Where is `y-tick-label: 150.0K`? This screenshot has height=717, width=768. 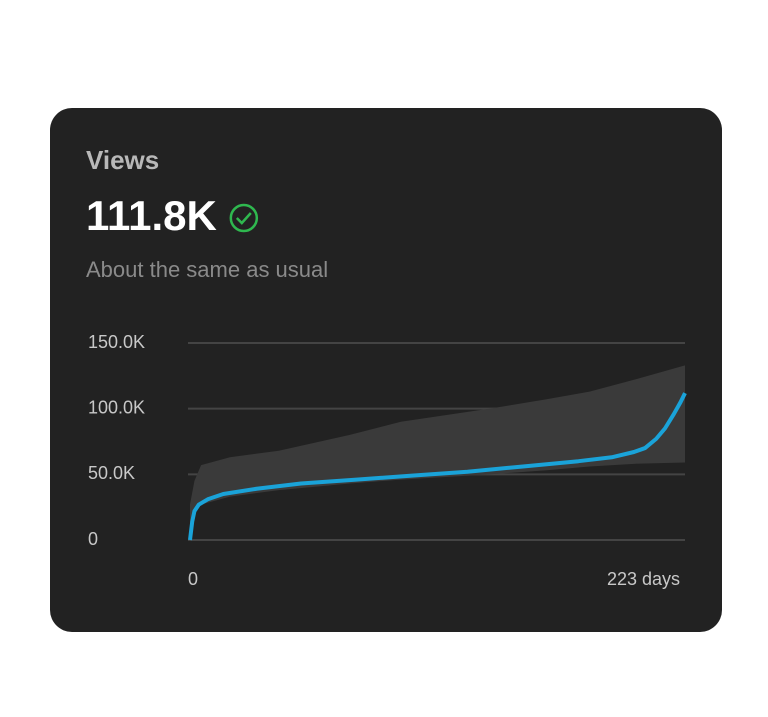
y-tick-label: 150.0K is located at coordinates (116, 342).